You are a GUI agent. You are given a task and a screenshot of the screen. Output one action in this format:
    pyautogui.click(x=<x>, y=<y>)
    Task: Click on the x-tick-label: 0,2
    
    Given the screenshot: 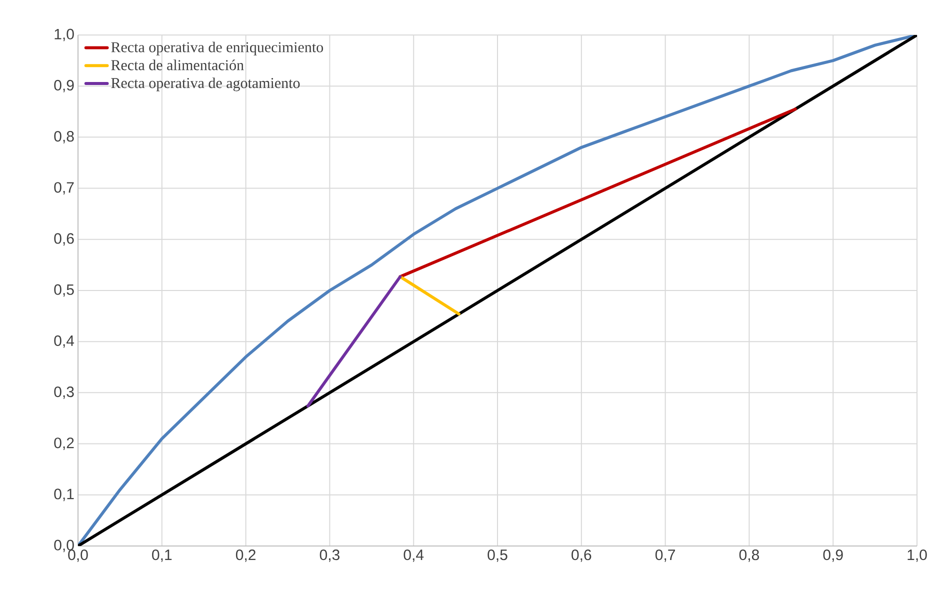 What is the action you would take?
    pyautogui.click(x=246, y=556)
    